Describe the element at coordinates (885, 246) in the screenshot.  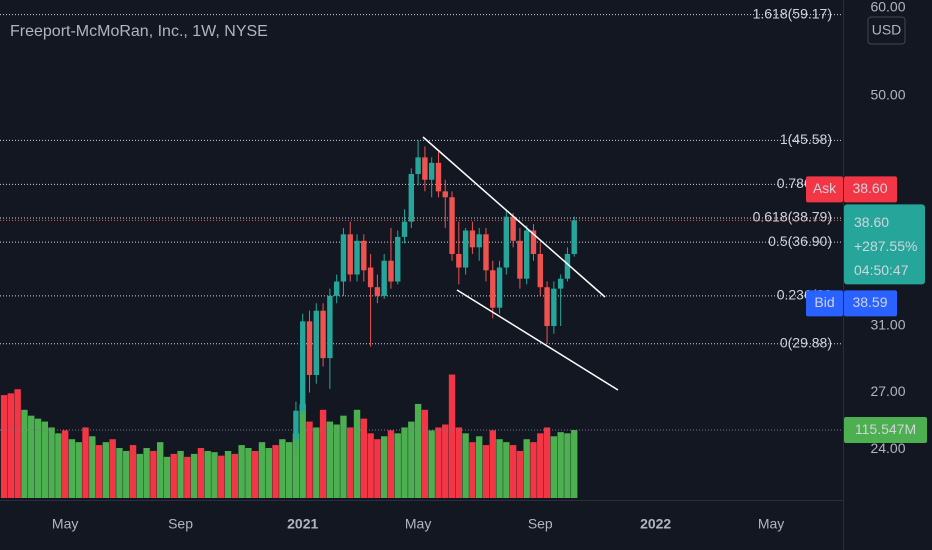
I see `price-change: +287.55%` at that location.